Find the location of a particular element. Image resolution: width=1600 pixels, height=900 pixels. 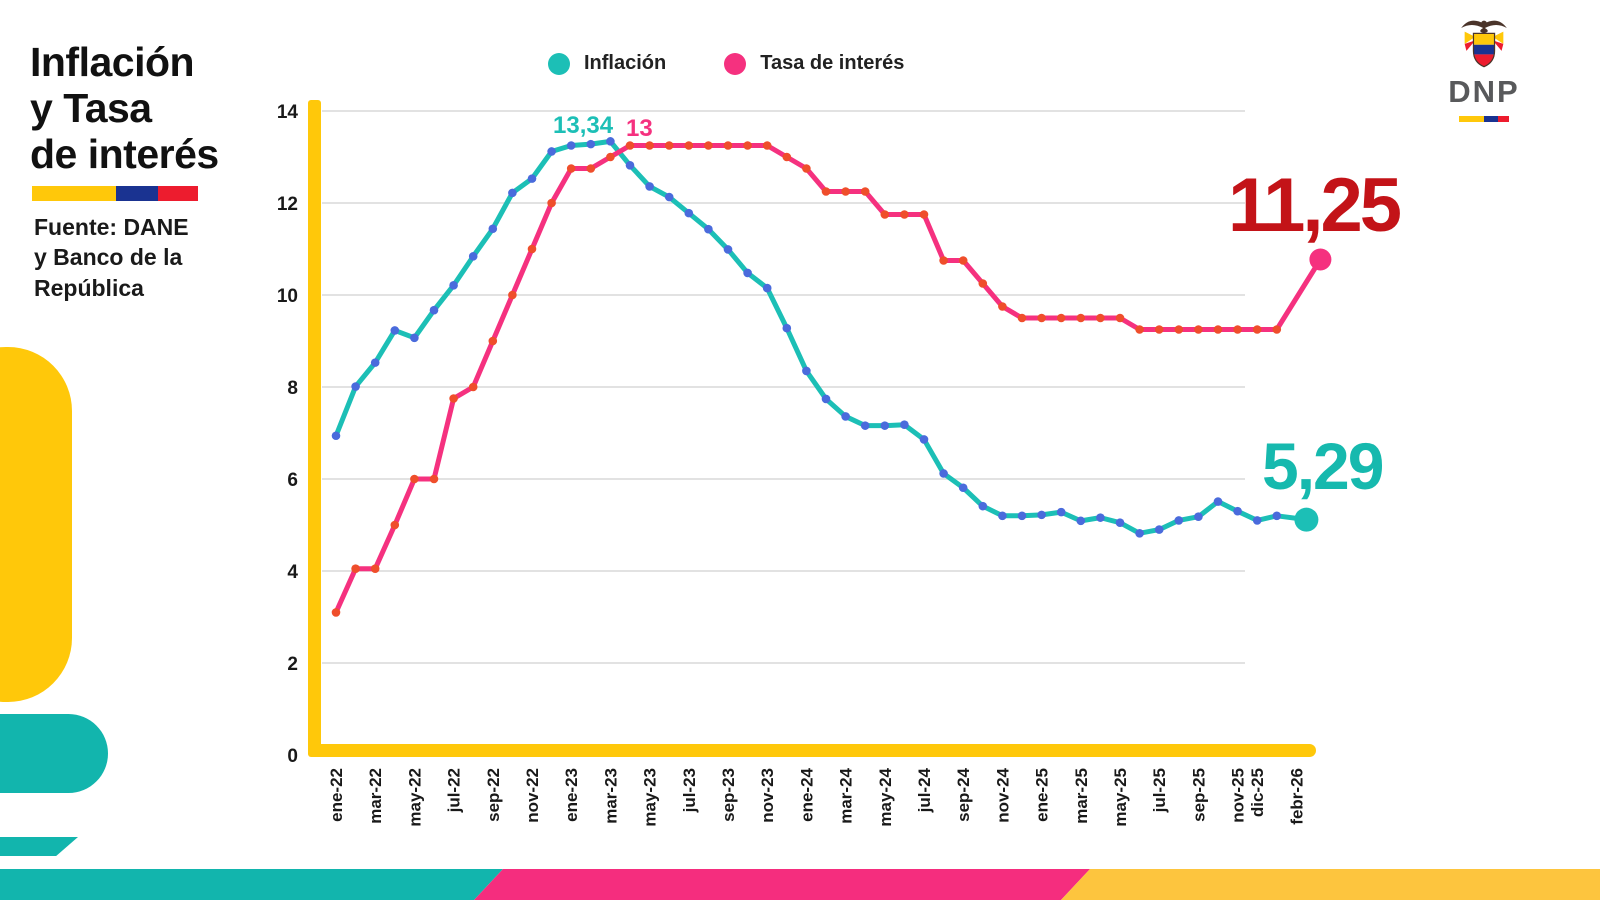

x-tick-label-may-22: may-22 is located at coordinates (414, 797).